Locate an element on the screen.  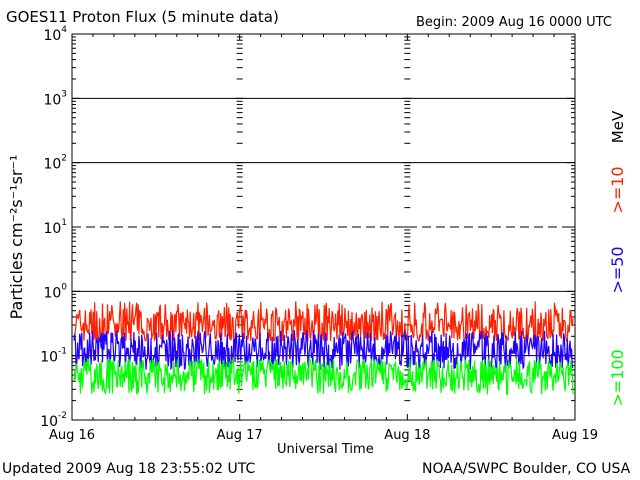
y-tick-label: 10⁻¹ is located at coordinates (53, 356).